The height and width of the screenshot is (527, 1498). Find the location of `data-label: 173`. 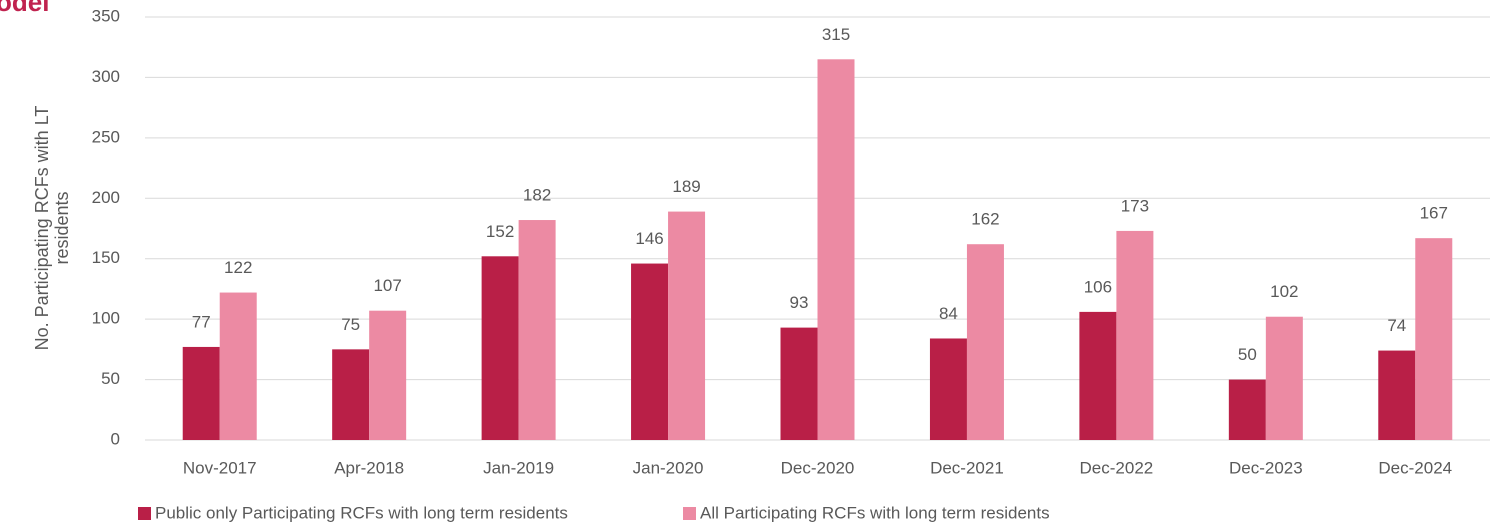

data-label: 173 is located at coordinates (1135, 205).